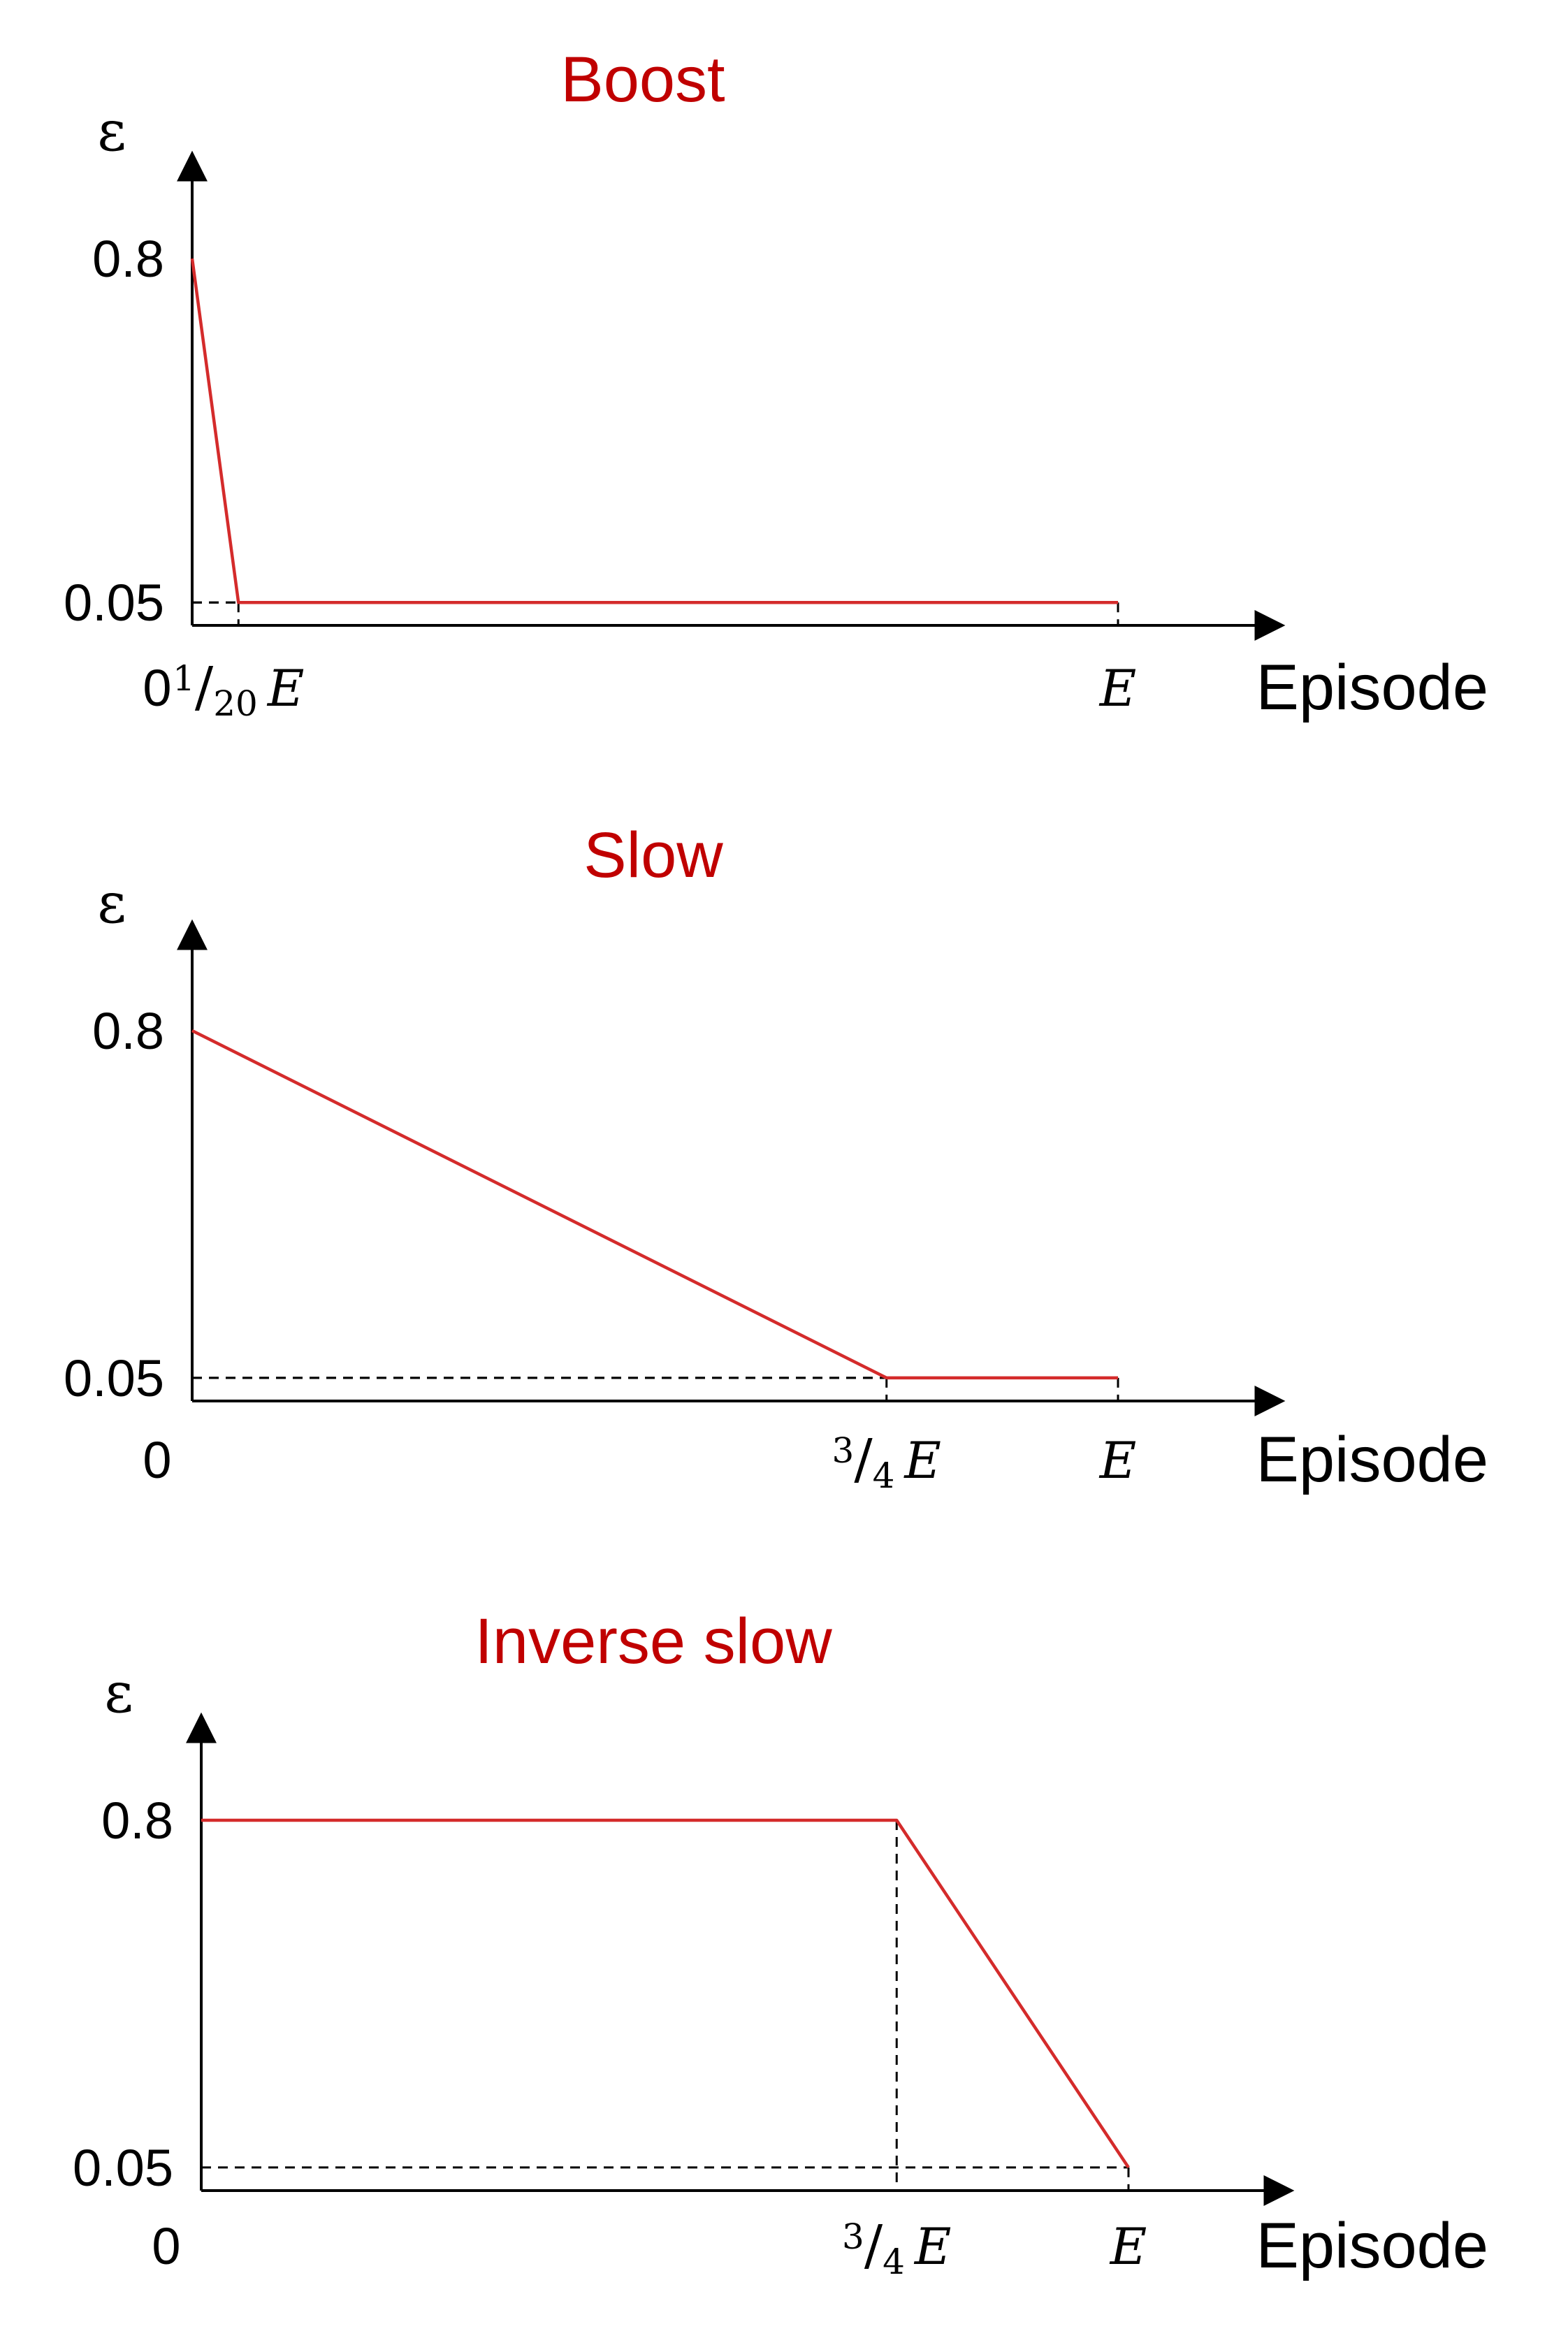 This screenshot has width=1568, height=2352. I want to click on chart-title: Boost, so click(642, 79).